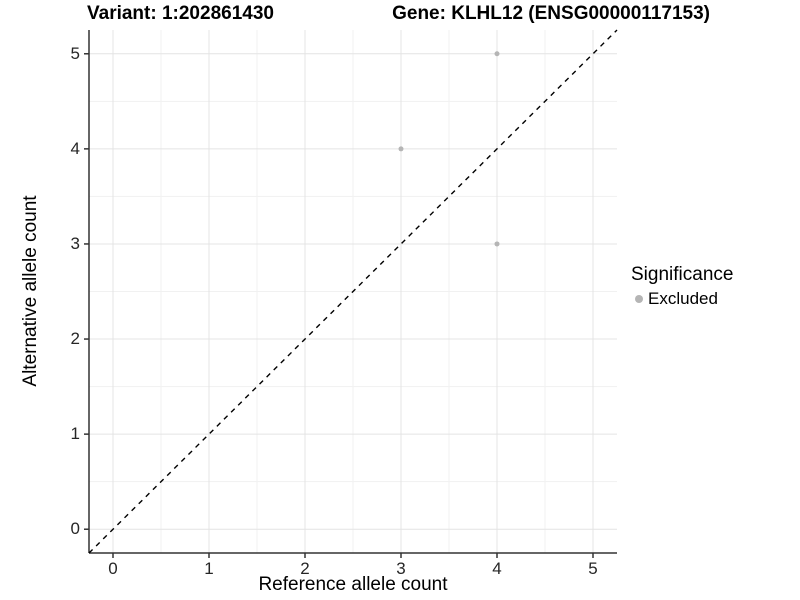 The height and width of the screenshot is (600, 800). Describe the element at coordinates (639, 299) in the screenshot. I see `excluded-point-icon` at that location.